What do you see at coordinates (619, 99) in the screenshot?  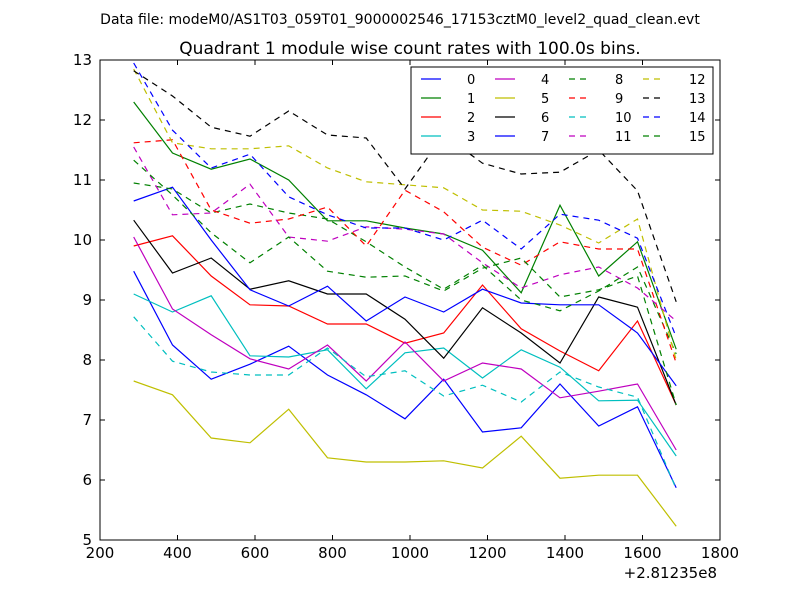 I see `legend-label-9: 9` at bounding box center [619, 99].